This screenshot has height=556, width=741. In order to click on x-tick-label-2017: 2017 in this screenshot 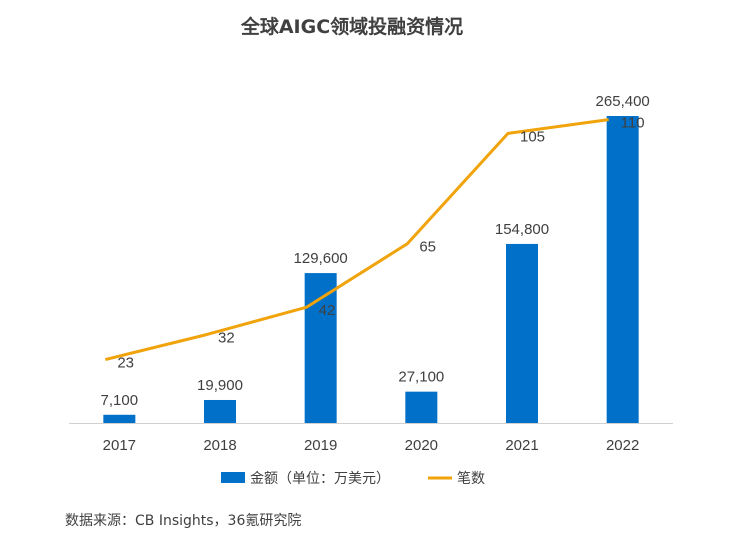, I will do `click(119, 445)`.